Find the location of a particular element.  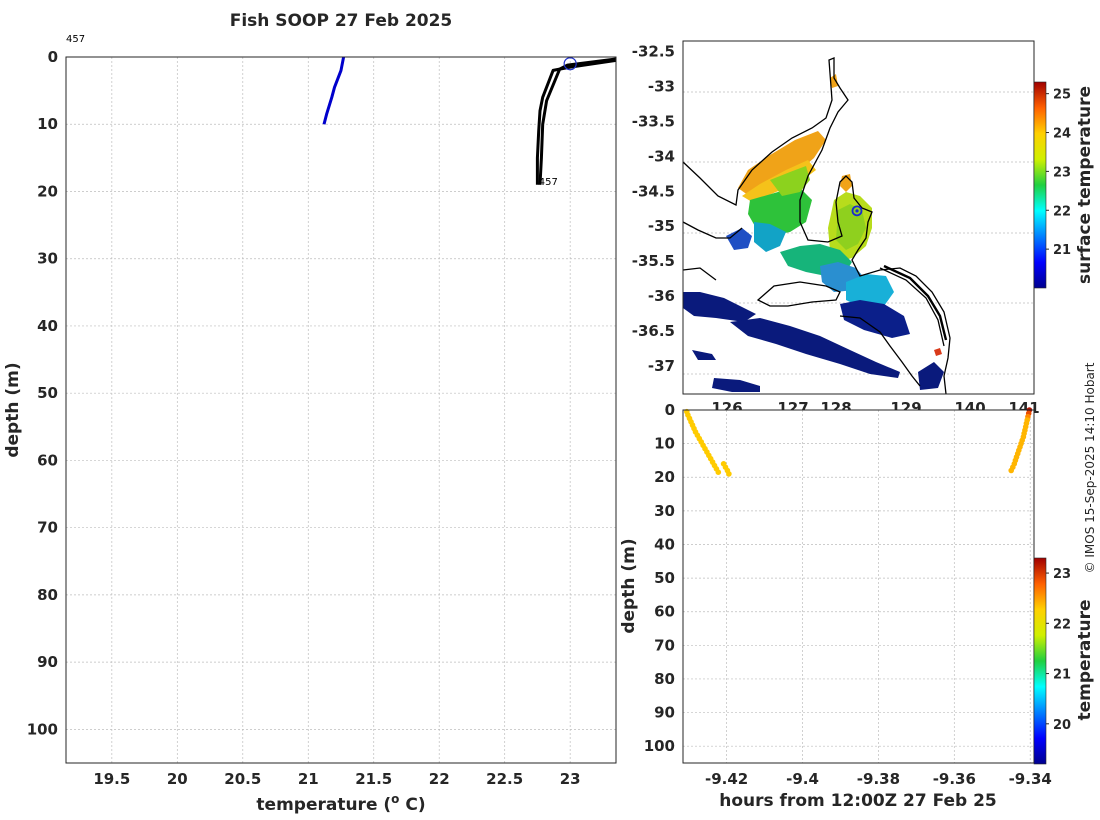

profile-xtick-label: 22.5 is located at coordinates (504, 779).